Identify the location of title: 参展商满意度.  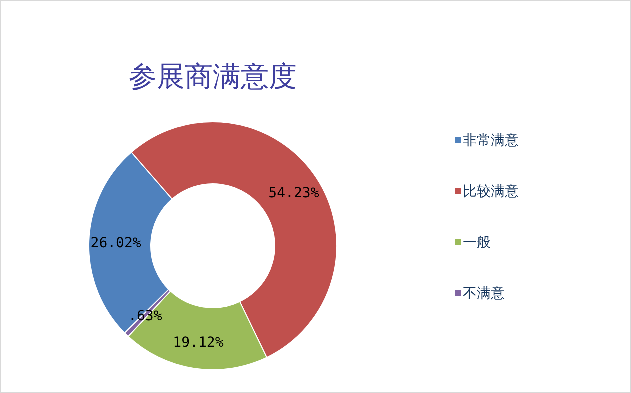
(213, 76).